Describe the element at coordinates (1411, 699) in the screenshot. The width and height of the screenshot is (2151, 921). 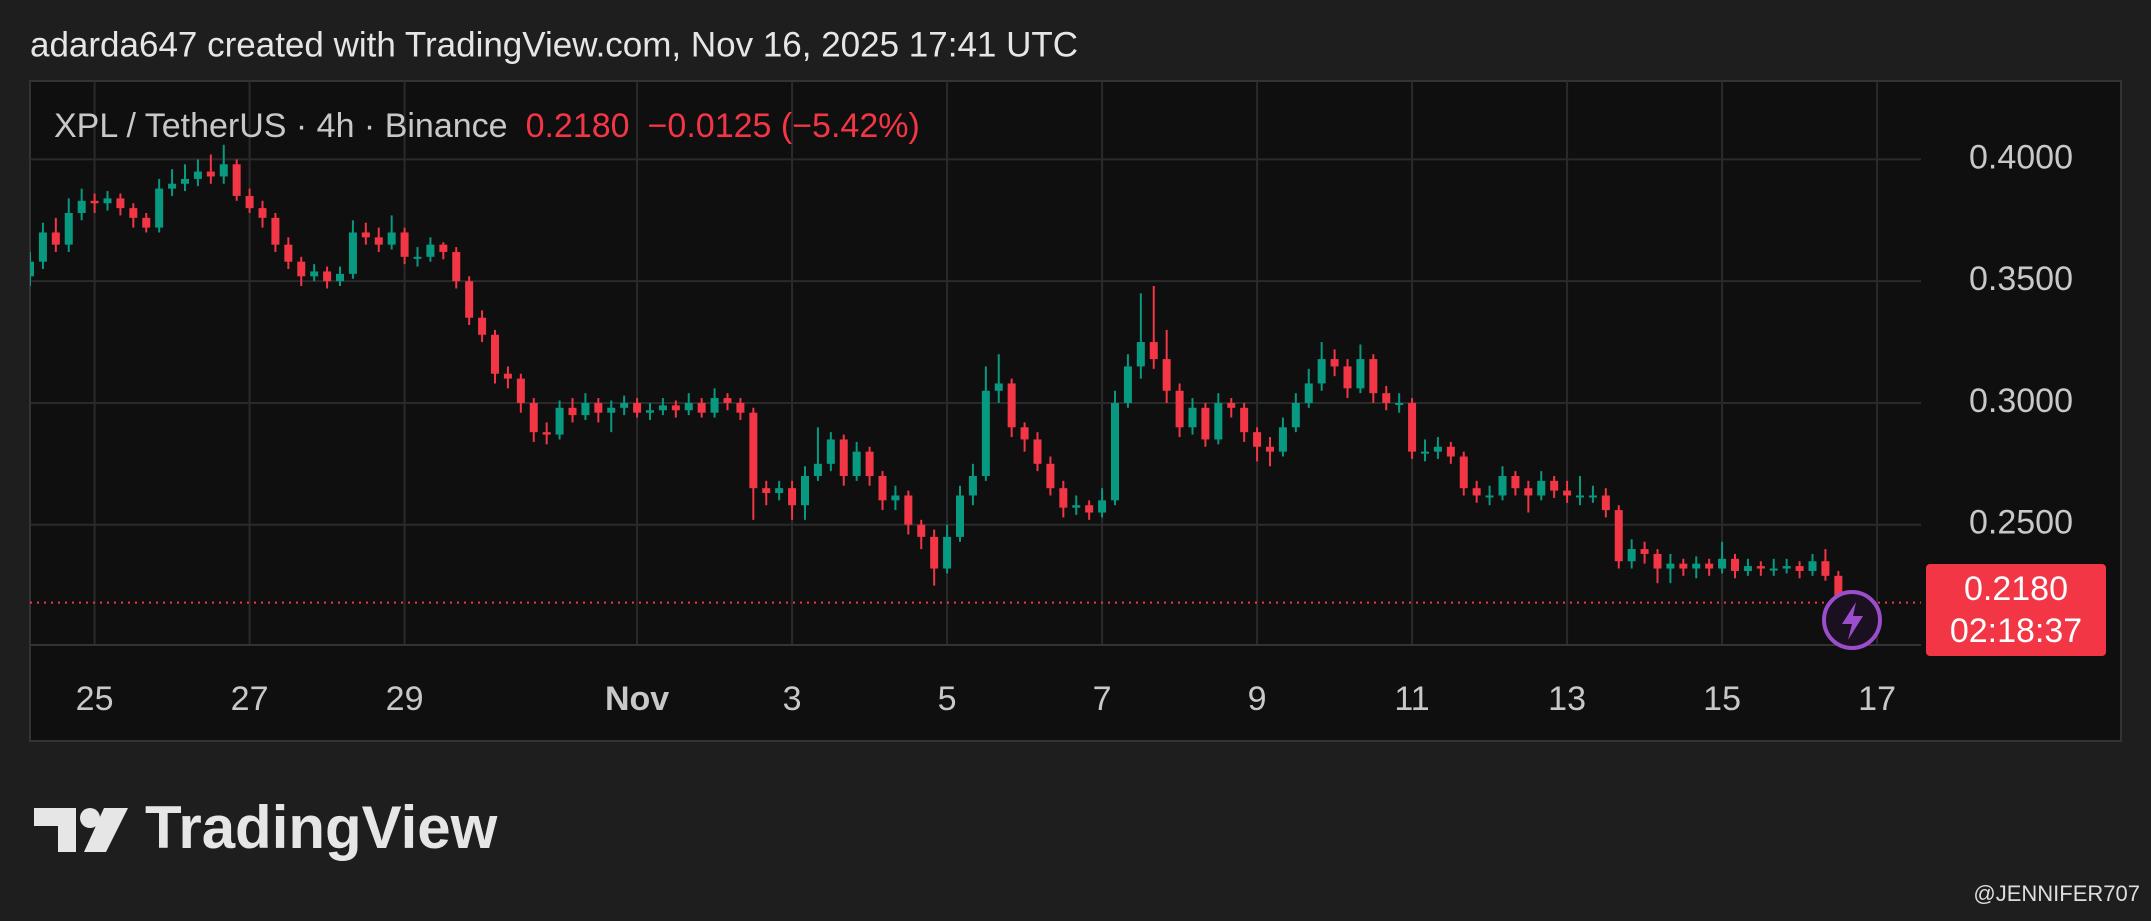
I see `x-tick-label: 11` at that location.